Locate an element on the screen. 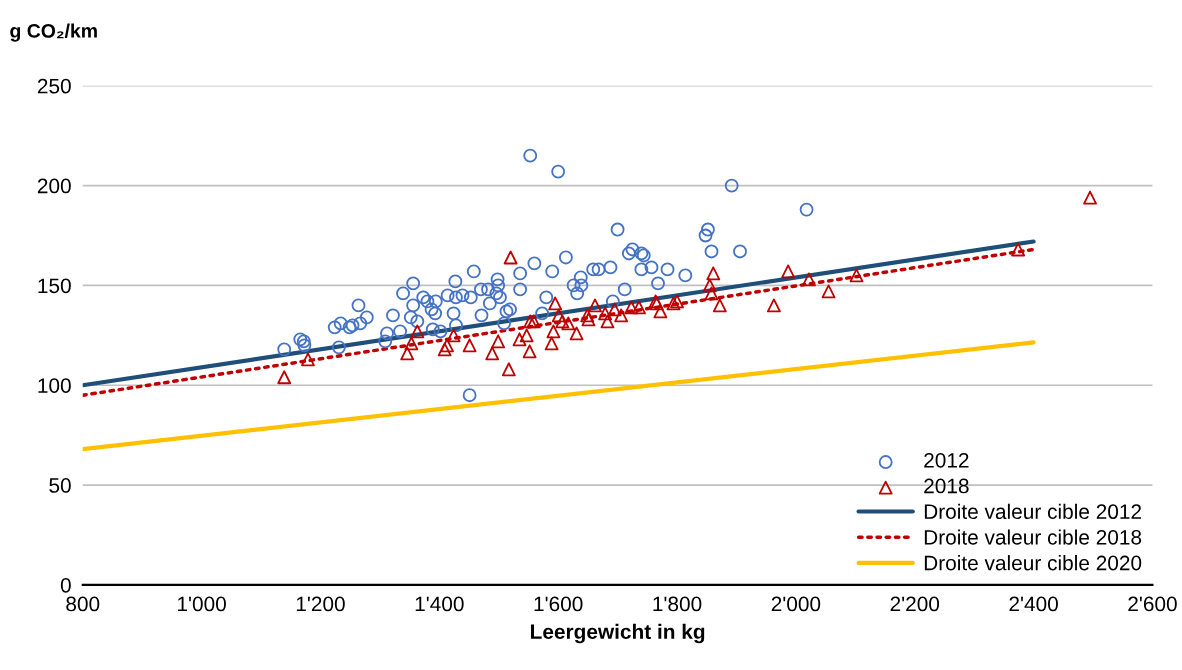 The width and height of the screenshot is (1182, 670). y-tick-label: 100 is located at coordinates (54, 385).